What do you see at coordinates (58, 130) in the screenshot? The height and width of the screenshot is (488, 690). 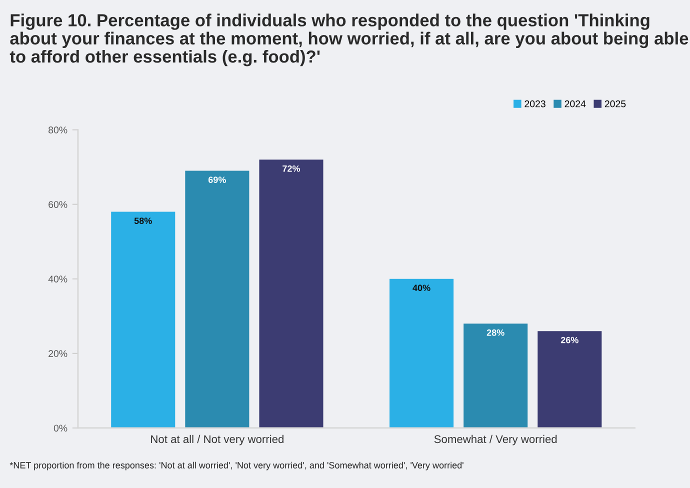 I see `y-tick-label: 80%` at bounding box center [58, 130].